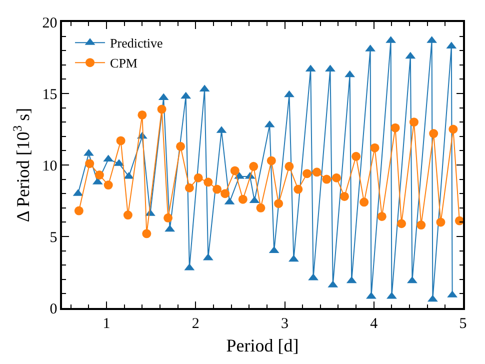 The height and width of the screenshot is (364, 485). What do you see at coordinates (50, 23) in the screenshot?
I see `y-tick-label: 20` at bounding box center [50, 23].